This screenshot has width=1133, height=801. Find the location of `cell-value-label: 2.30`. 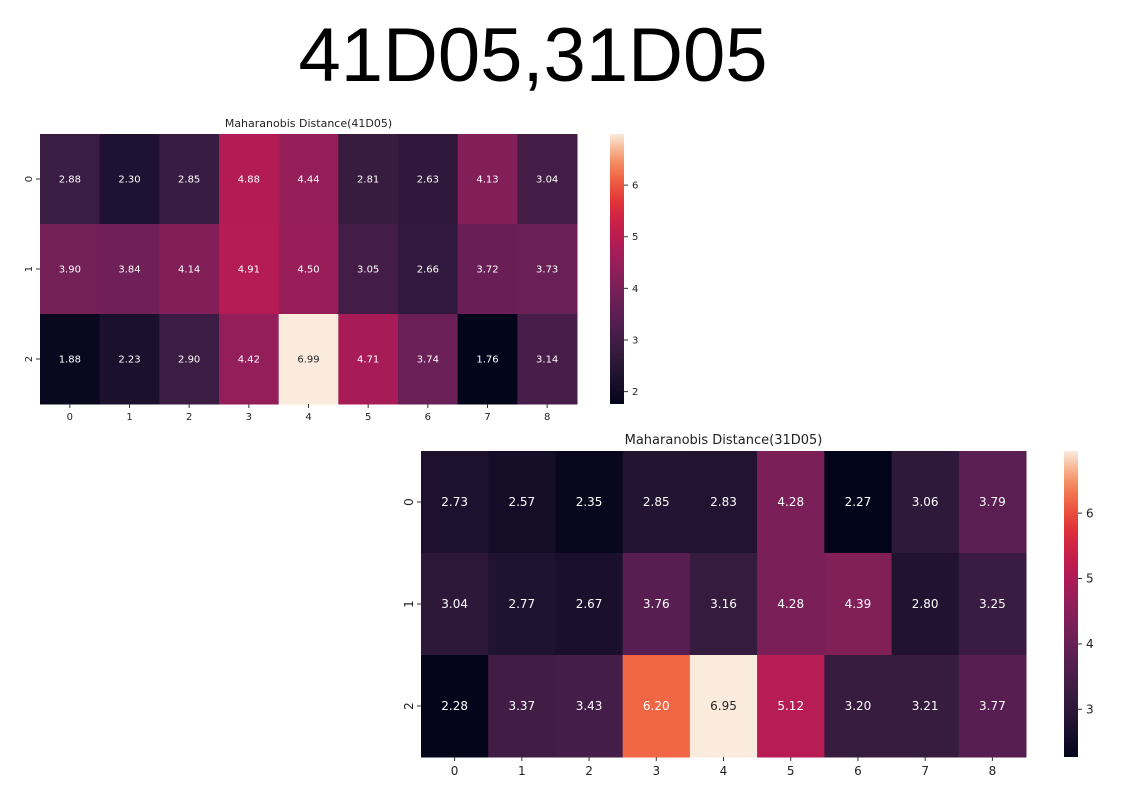

cell-value-label: 2.30 is located at coordinates (129, 180).